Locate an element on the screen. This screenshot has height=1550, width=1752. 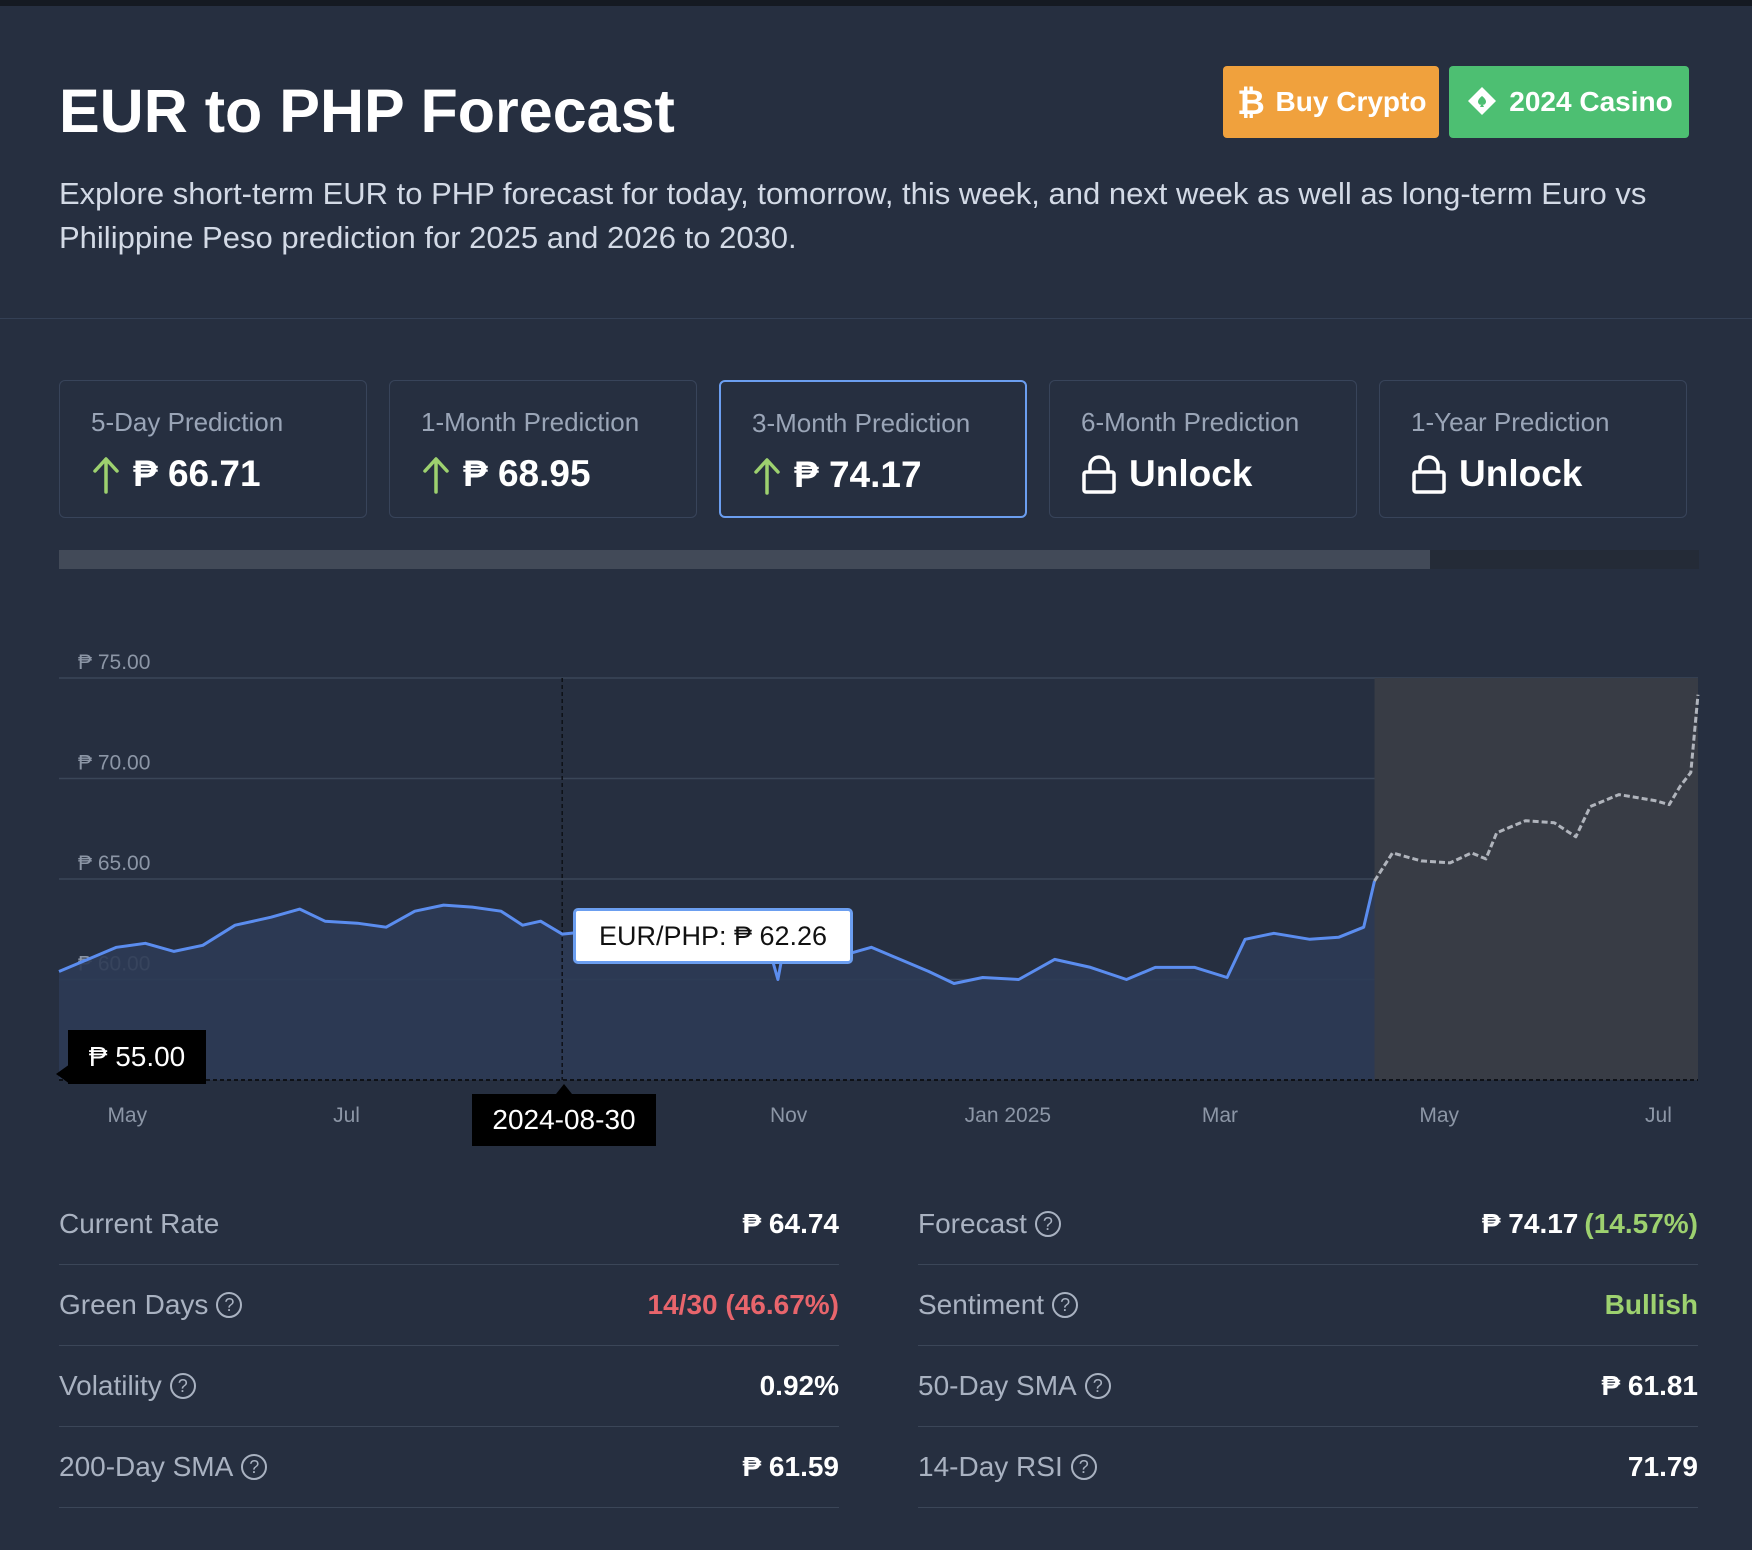
stat-row: Current Rate ₱ 64.74 is located at coordinates (449, 1224).